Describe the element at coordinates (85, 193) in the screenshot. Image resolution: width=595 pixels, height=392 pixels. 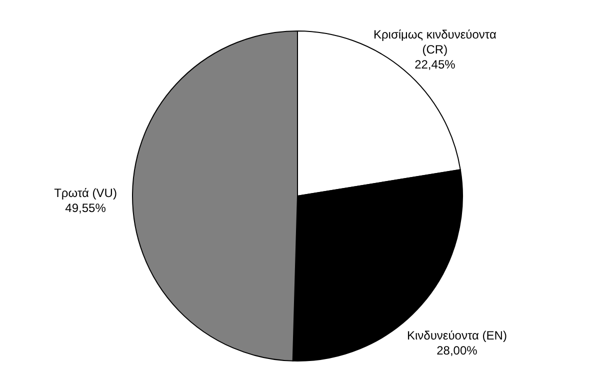
I see `slice-label: Τρωτά (VU)` at that location.